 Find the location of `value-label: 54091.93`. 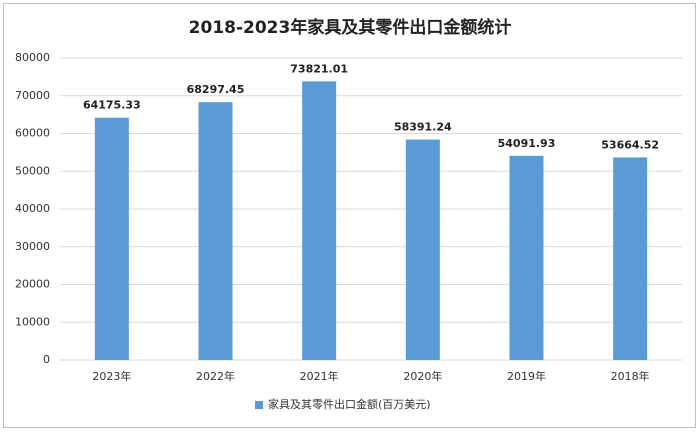

value-label: 54091.93 is located at coordinates (527, 143).